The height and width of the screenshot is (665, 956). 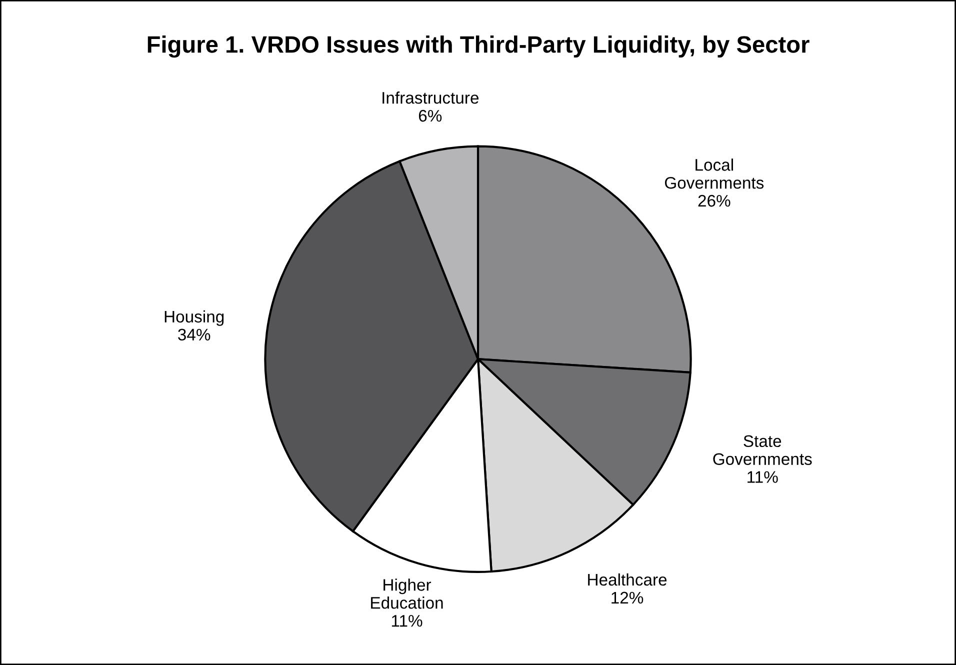 I want to click on data-label: 6%, so click(x=430, y=116).